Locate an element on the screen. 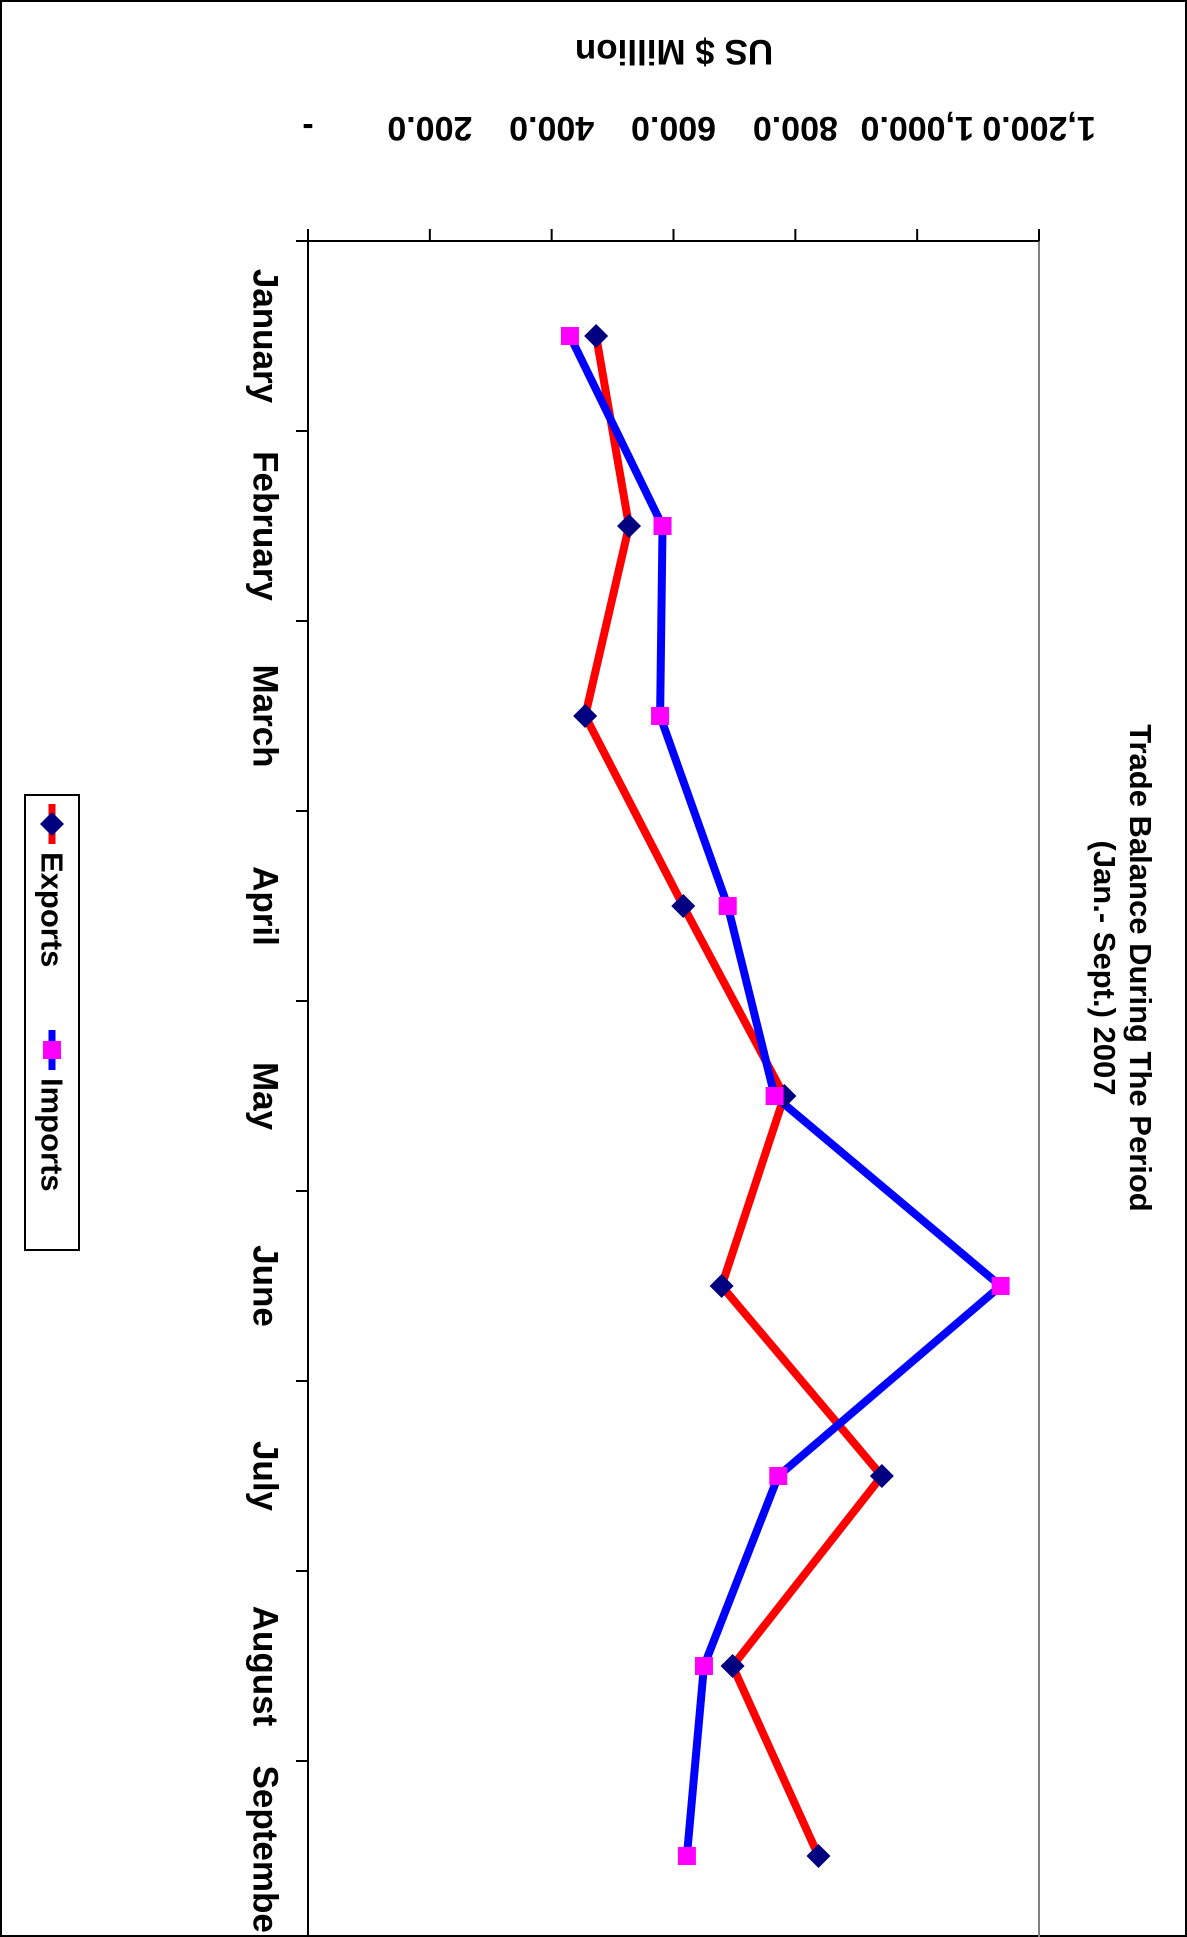  category-label: February is located at coordinates (265, 526).